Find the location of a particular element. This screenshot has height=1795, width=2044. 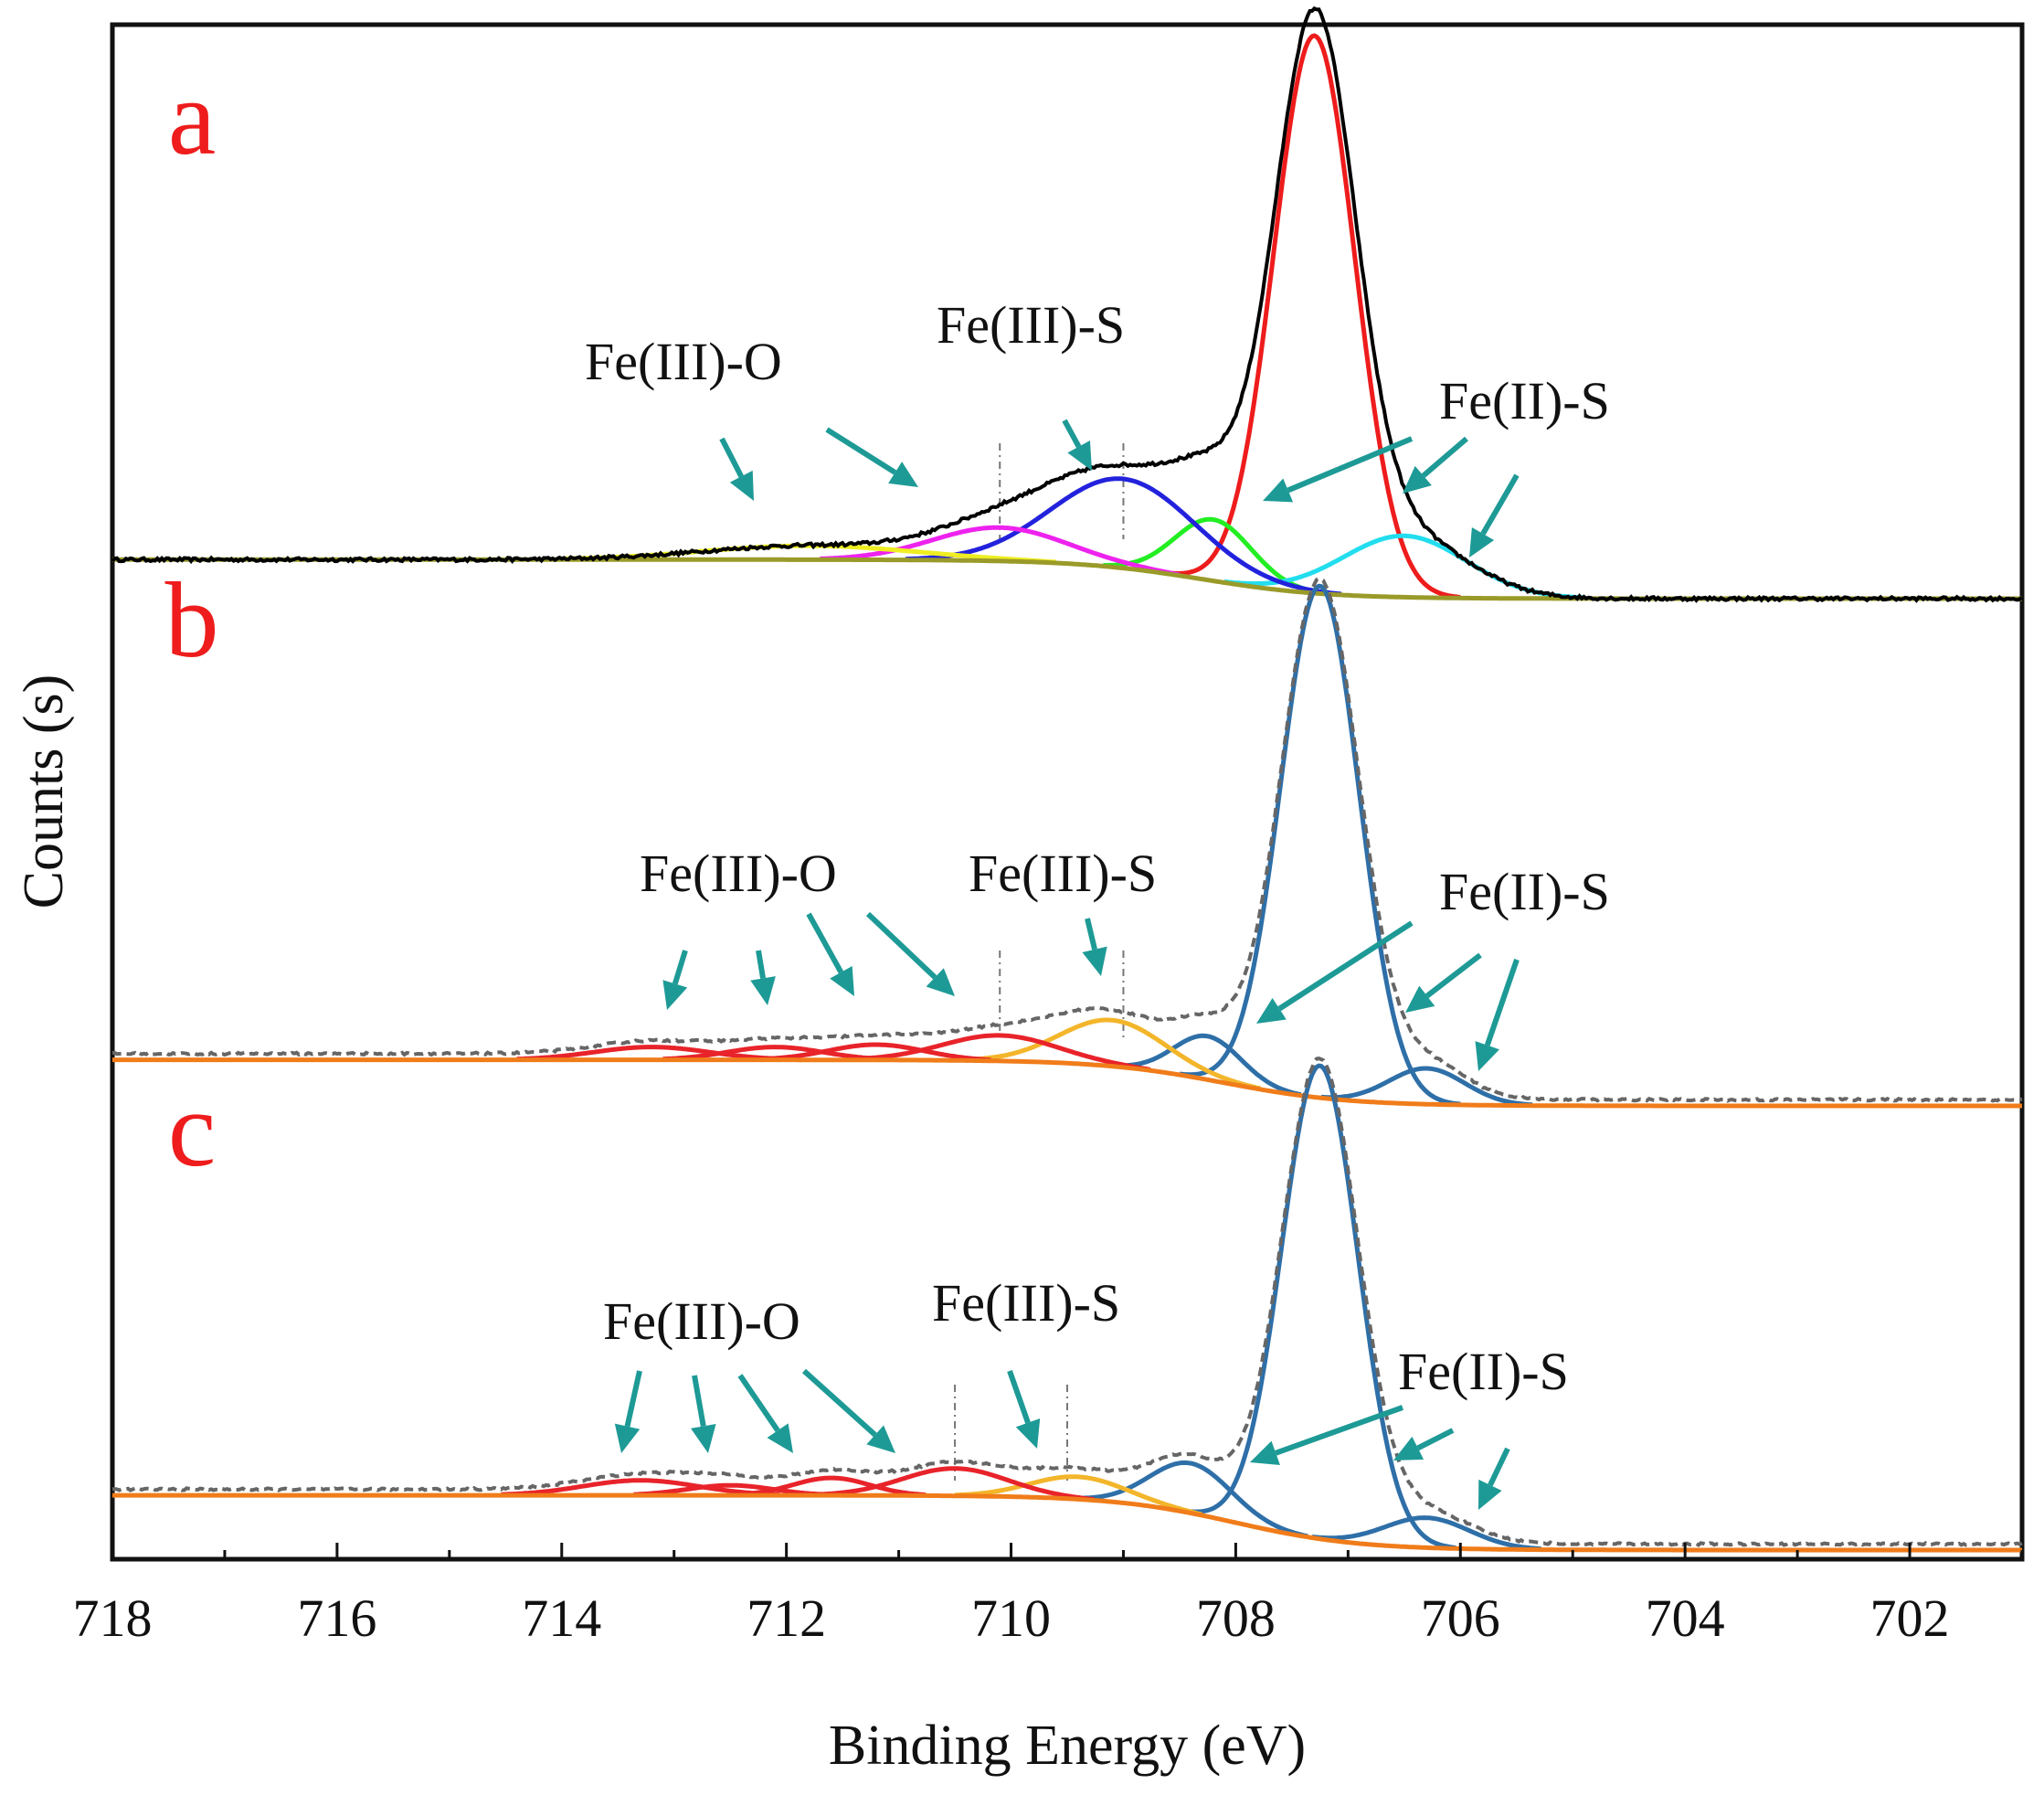

x-tick-label: 714 is located at coordinates (561, 1618).